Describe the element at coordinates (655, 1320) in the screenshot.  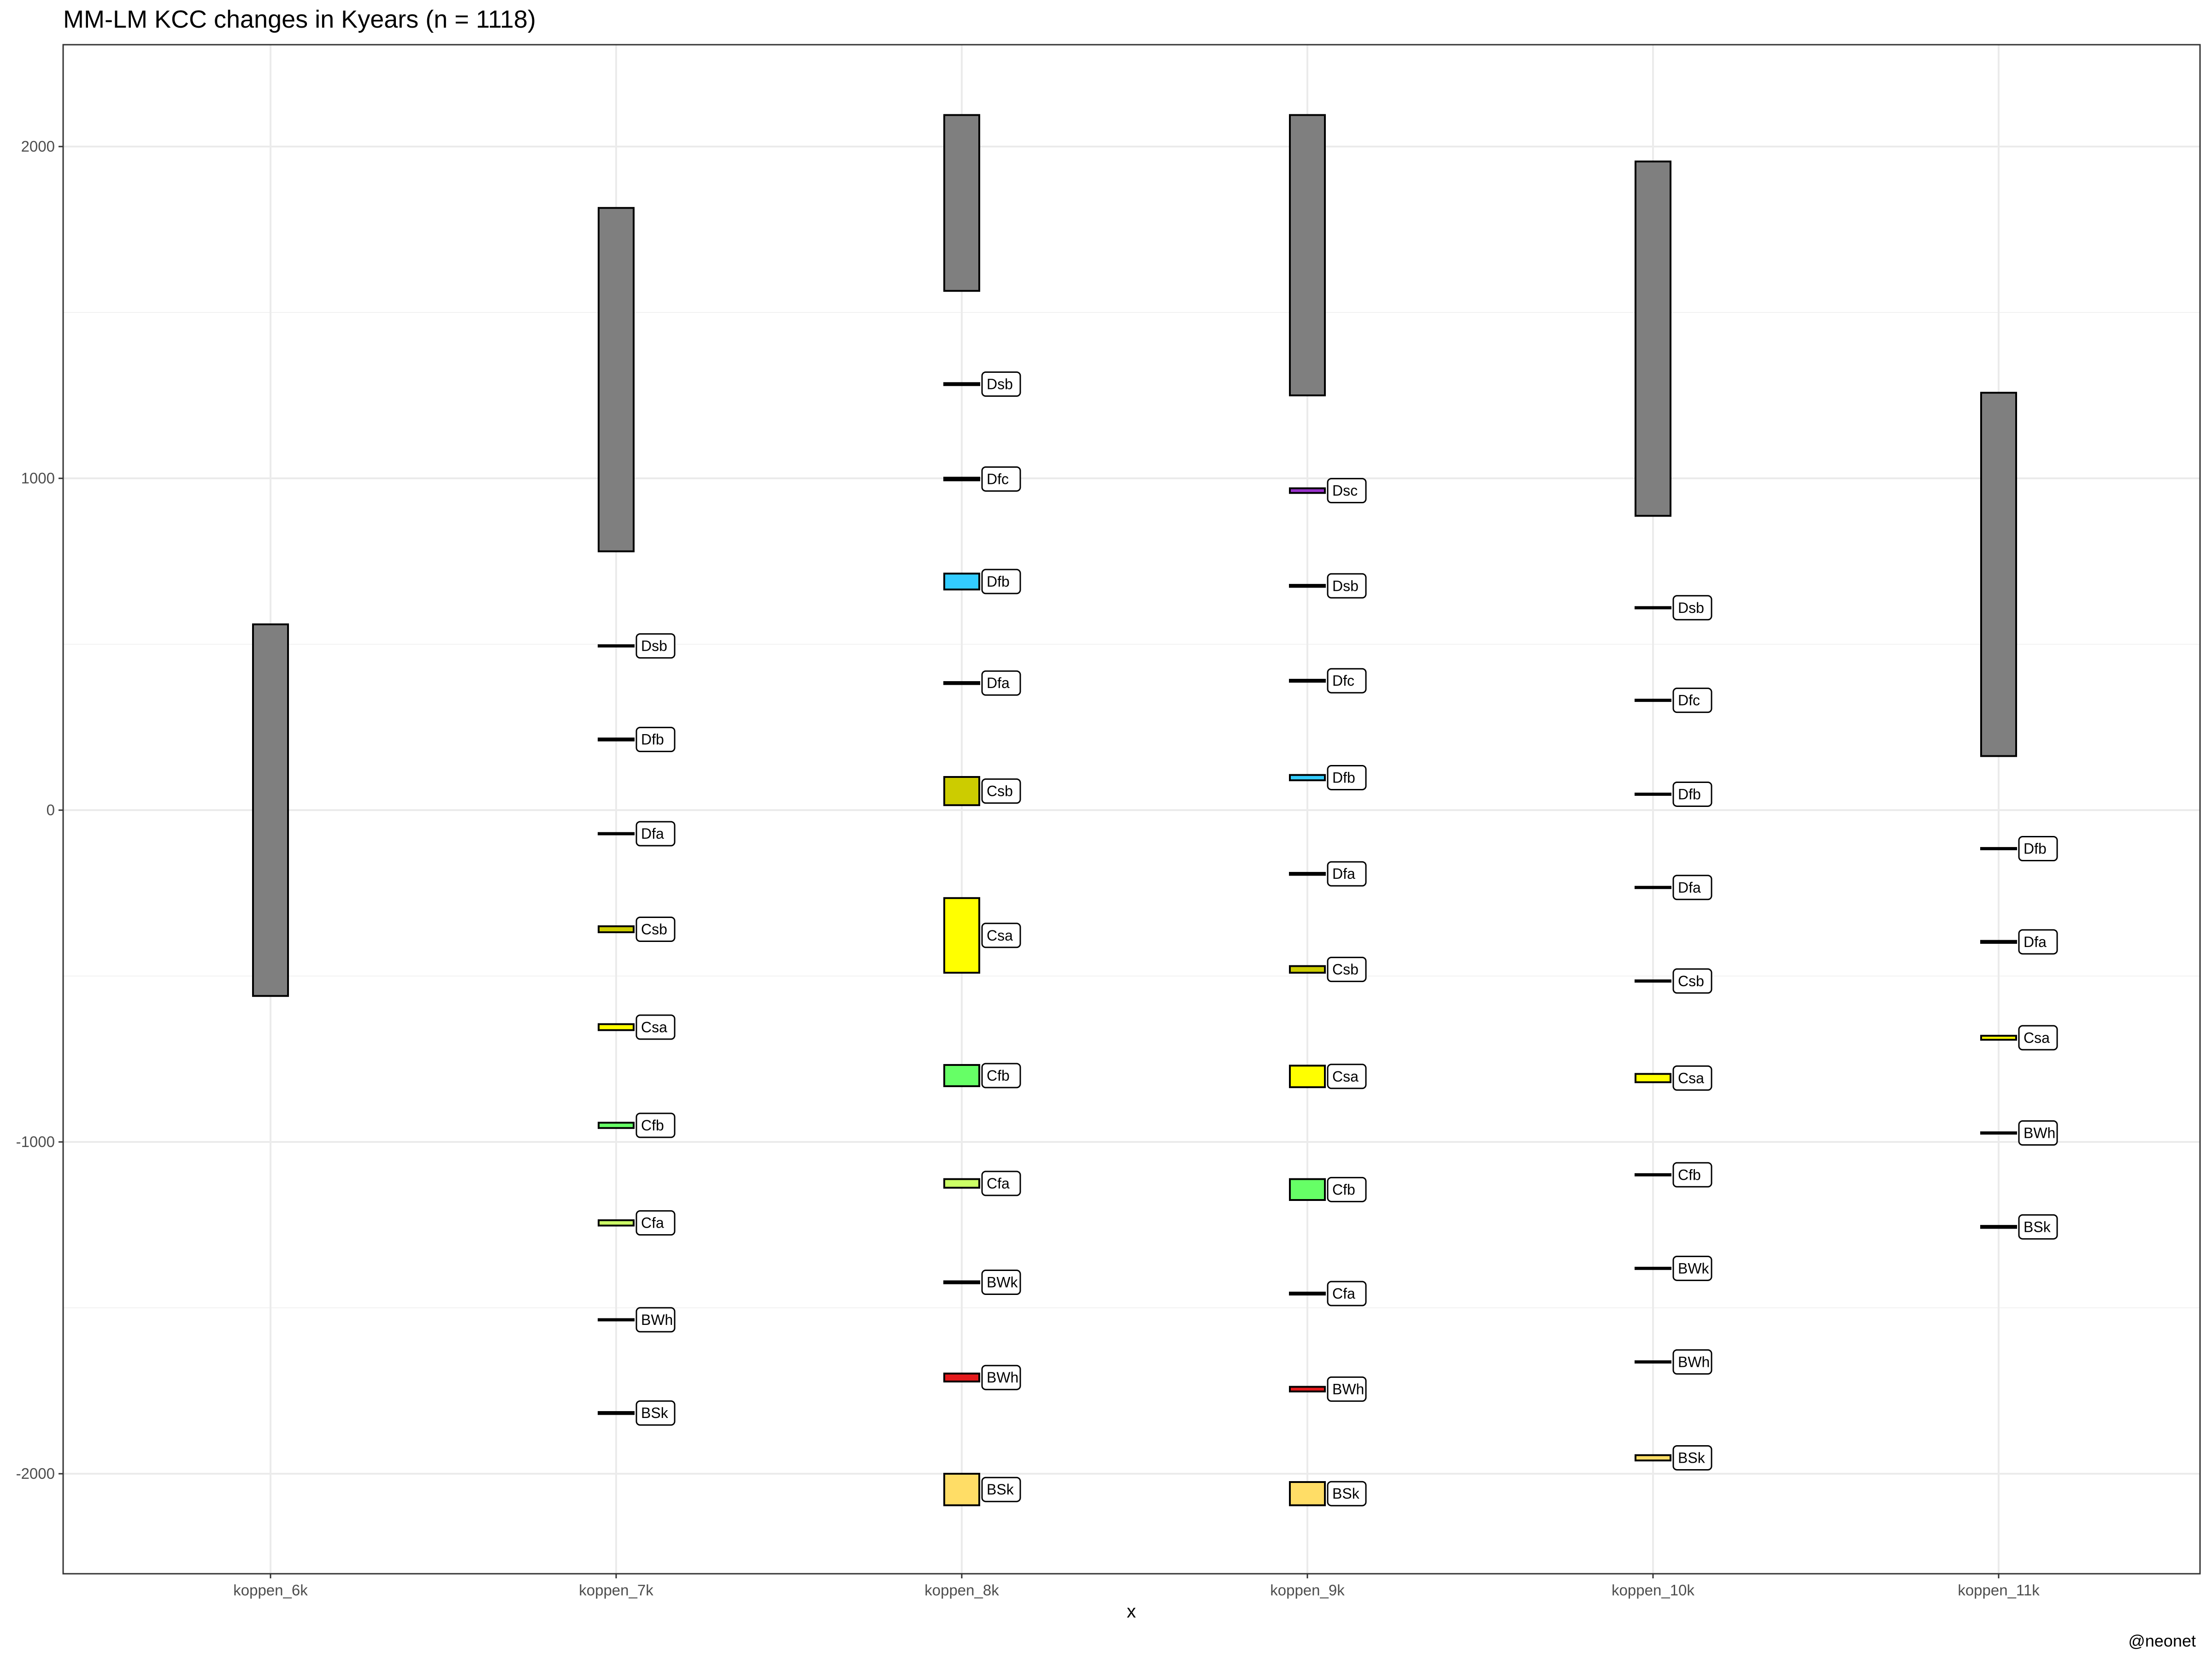
I see `bar-label: BWh` at that location.